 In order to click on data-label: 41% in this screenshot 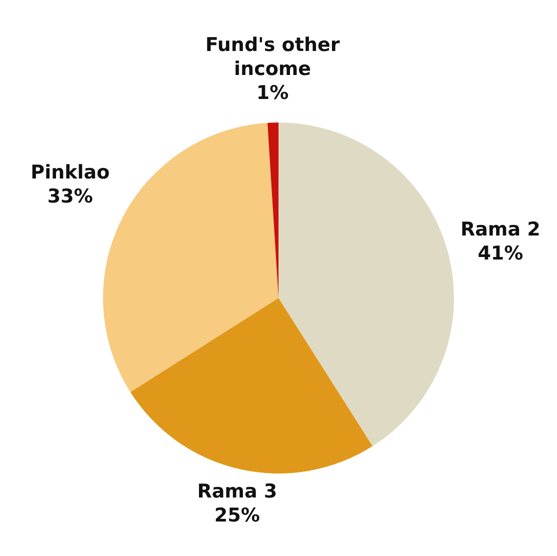, I will do `click(501, 253)`.